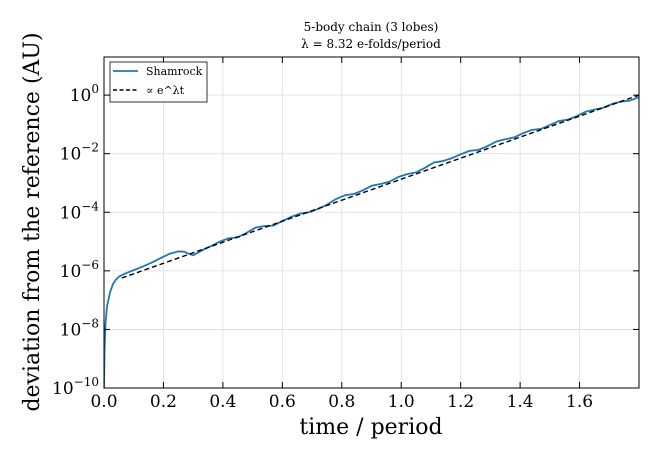 The height and width of the screenshot is (459, 660). What do you see at coordinates (90, 148) in the screenshot?
I see `y-tick-exponent: −2` at bounding box center [90, 148].